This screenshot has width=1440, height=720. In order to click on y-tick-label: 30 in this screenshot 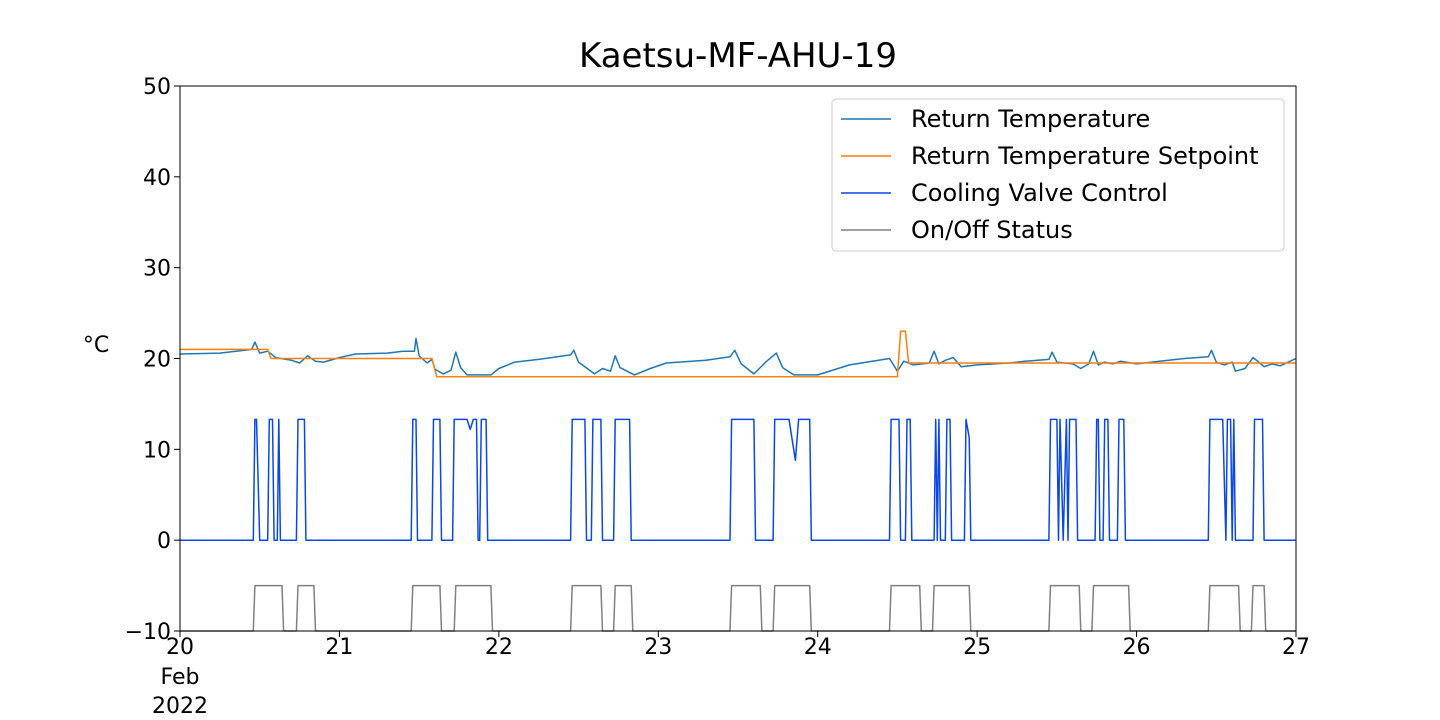, I will do `click(157, 269)`.